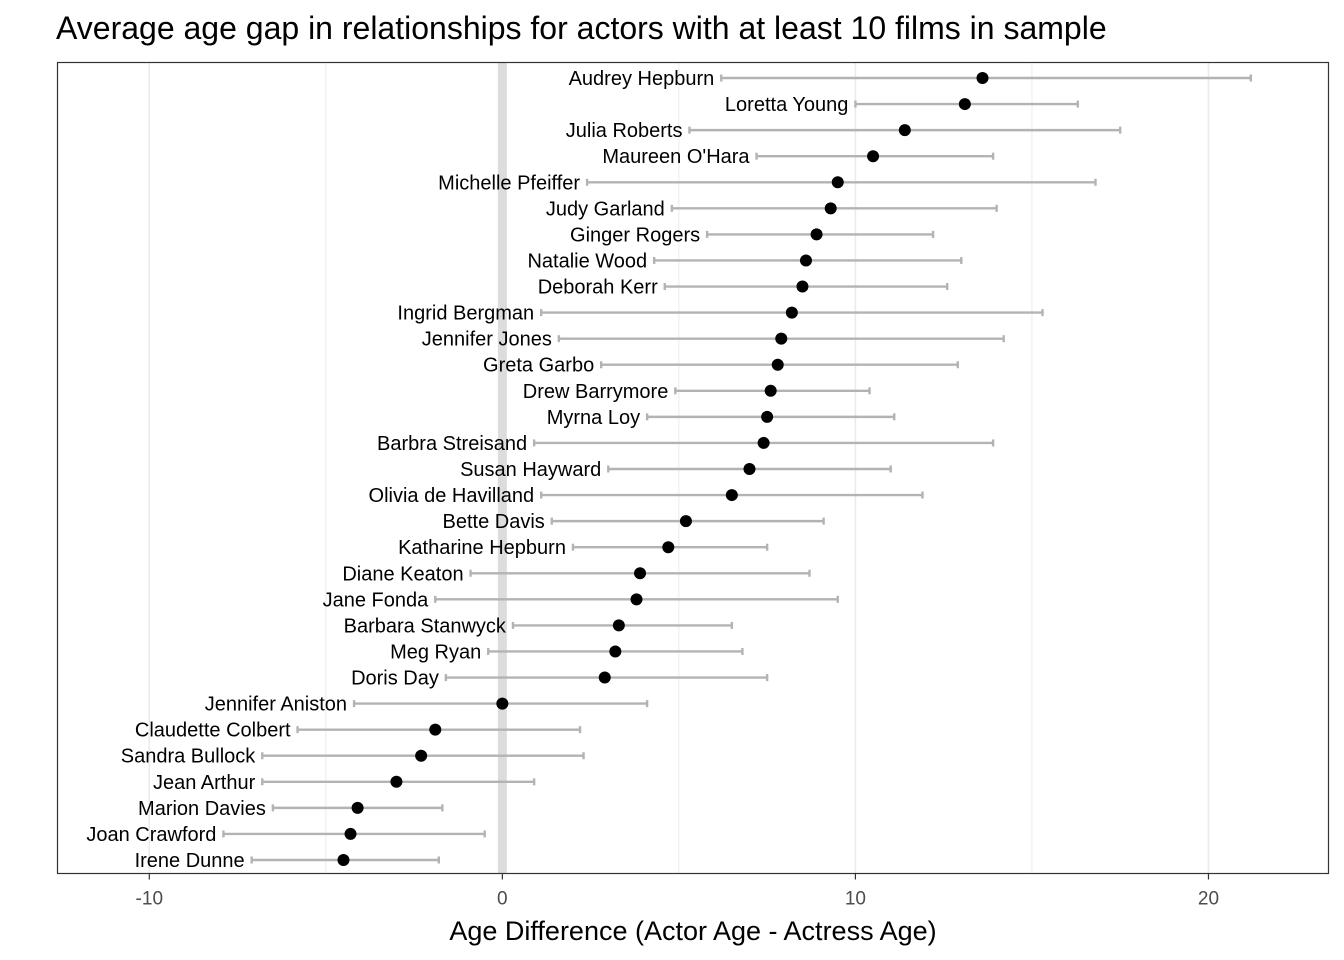  What do you see at coordinates (855, 899) in the screenshot?
I see `x-tick-label: 10` at bounding box center [855, 899].